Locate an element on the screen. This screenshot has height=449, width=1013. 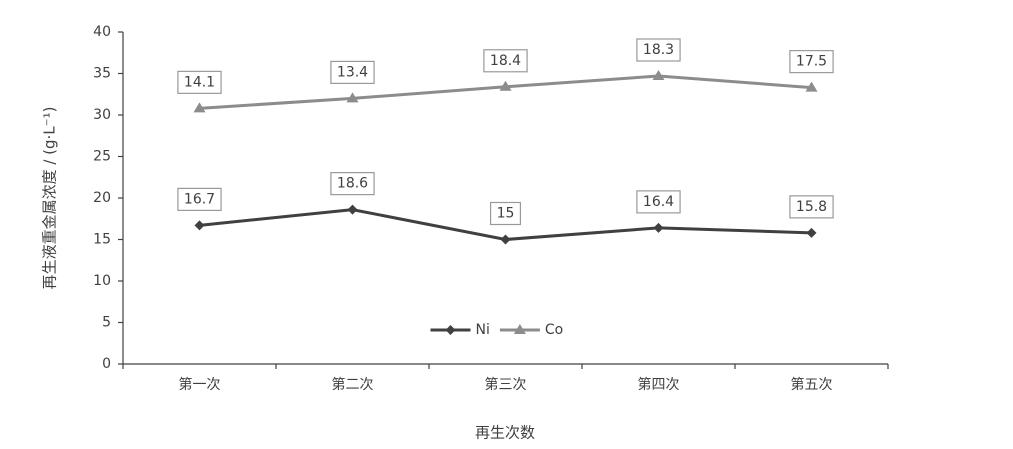
data-label: 18.4 is located at coordinates (505, 61).